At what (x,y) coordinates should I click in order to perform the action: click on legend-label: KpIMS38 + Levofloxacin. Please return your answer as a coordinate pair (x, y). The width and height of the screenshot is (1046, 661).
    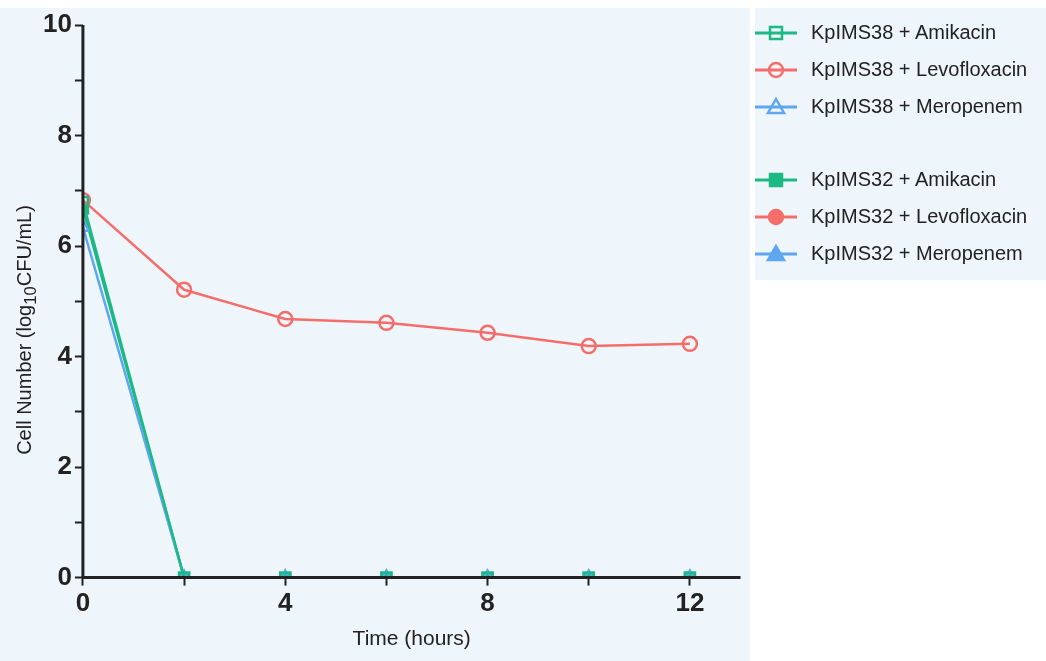
    Looking at the image, I should click on (919, 69).